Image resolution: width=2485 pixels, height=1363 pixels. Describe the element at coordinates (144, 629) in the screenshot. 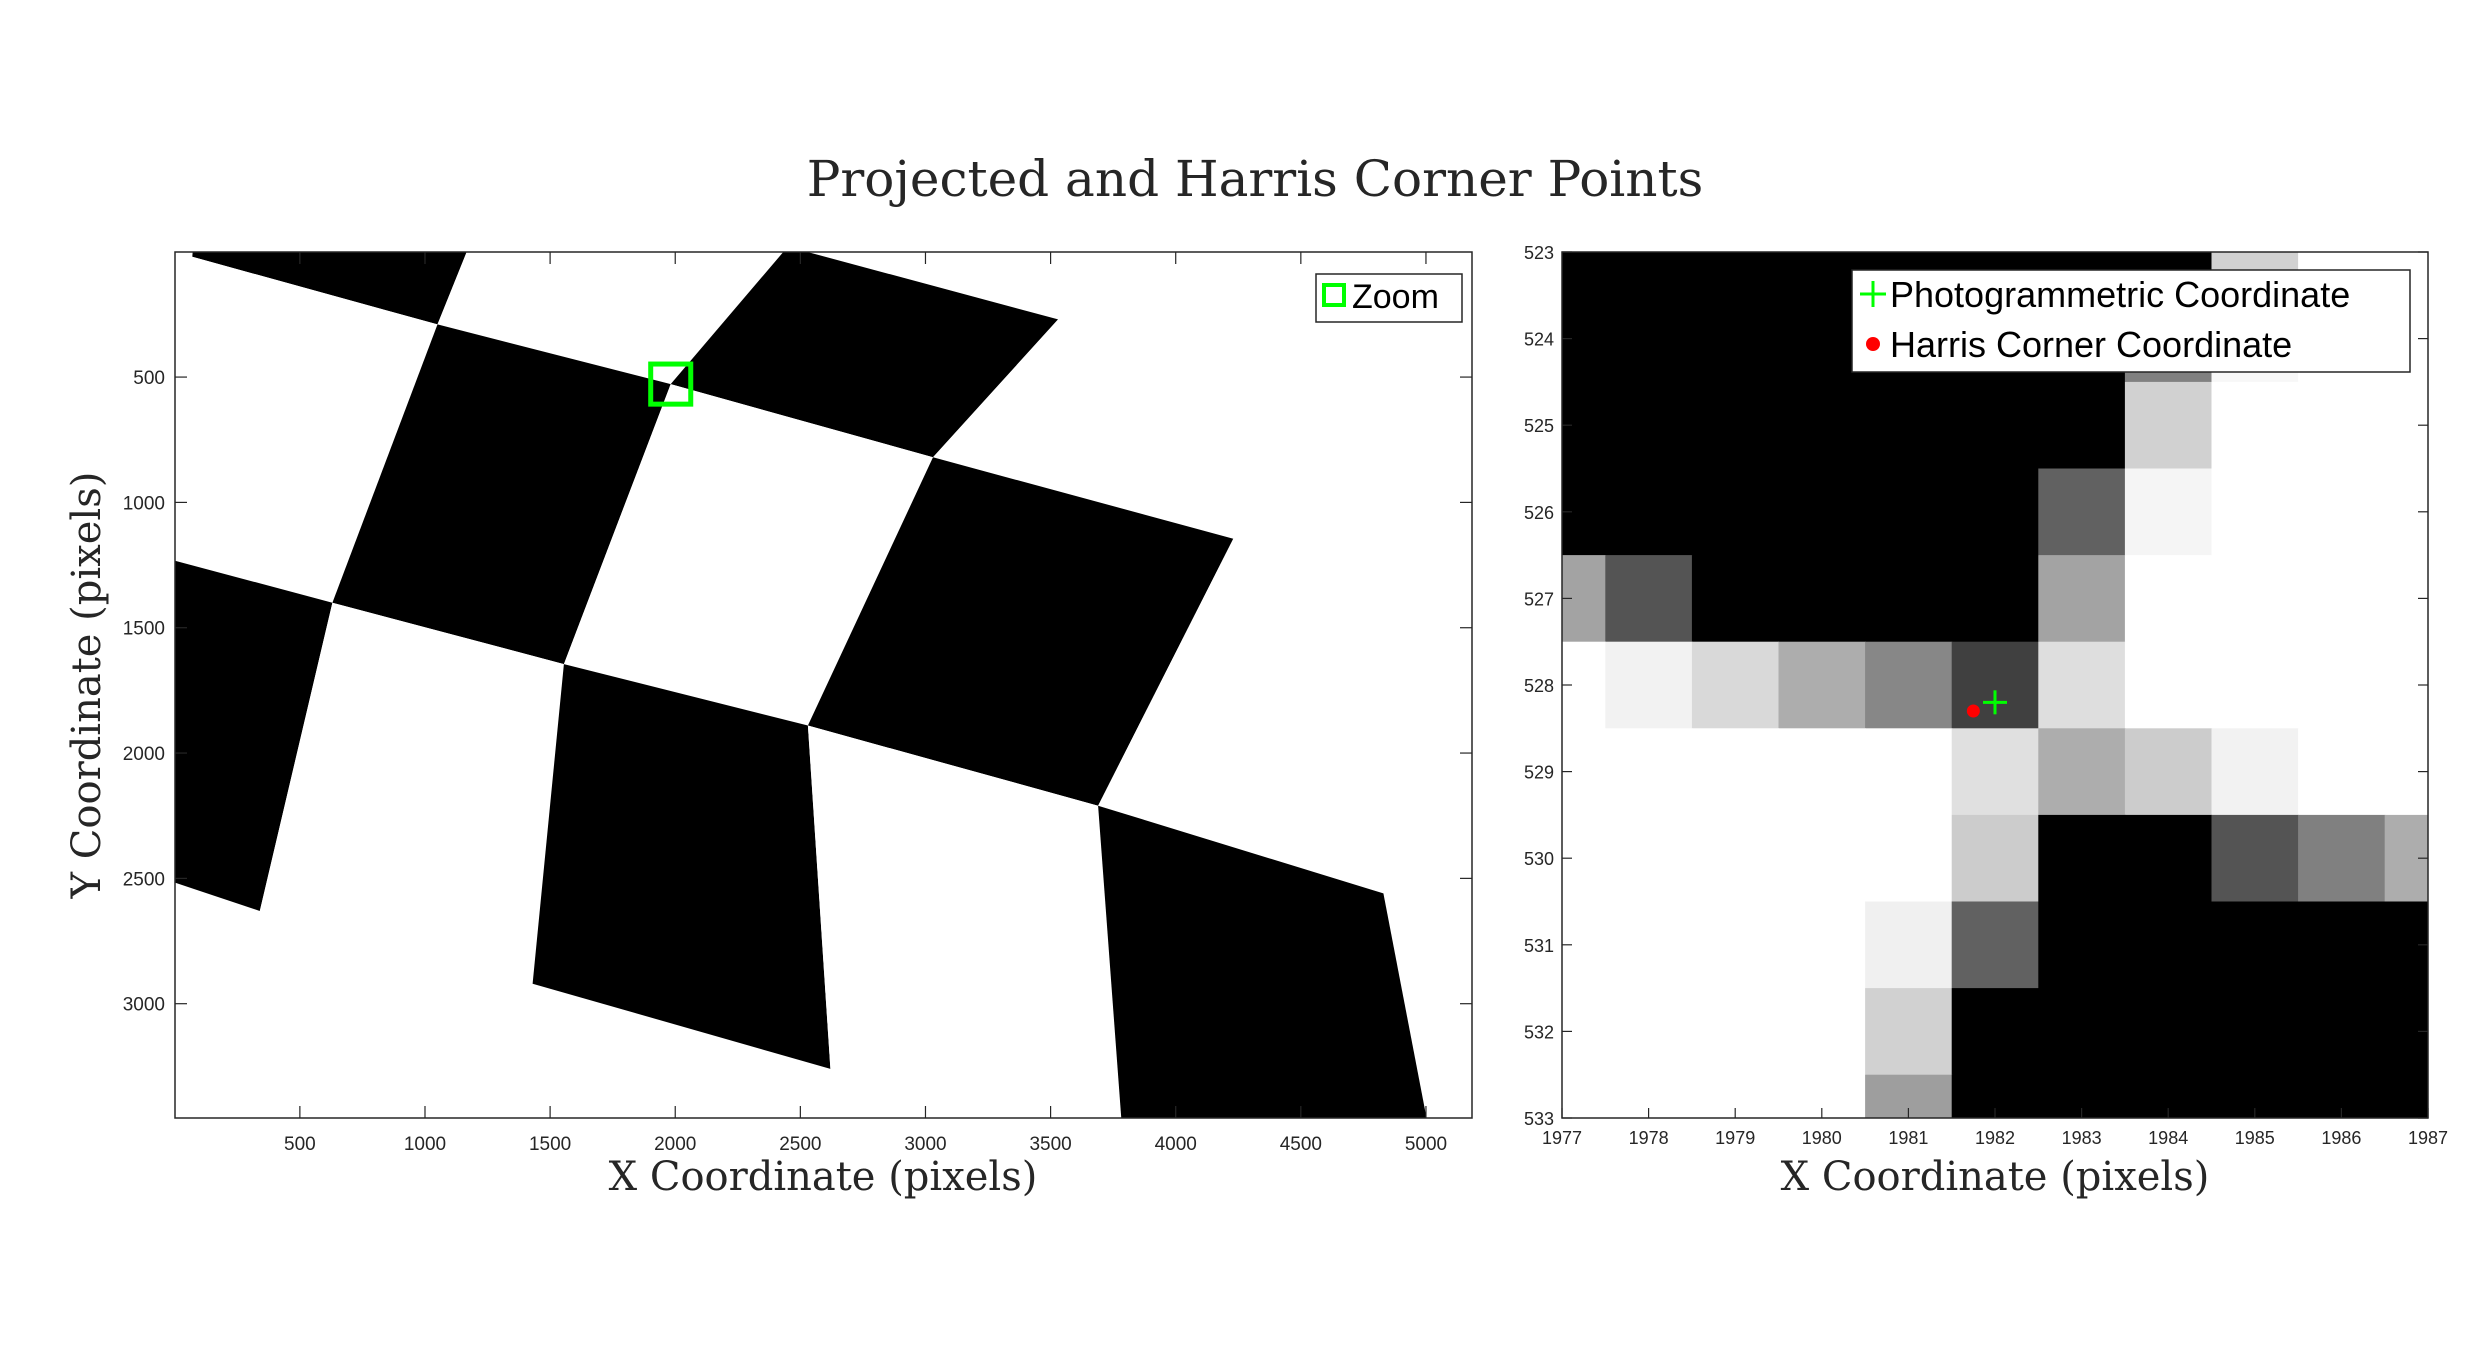

I see `y-tick-label: 1500` at that location.